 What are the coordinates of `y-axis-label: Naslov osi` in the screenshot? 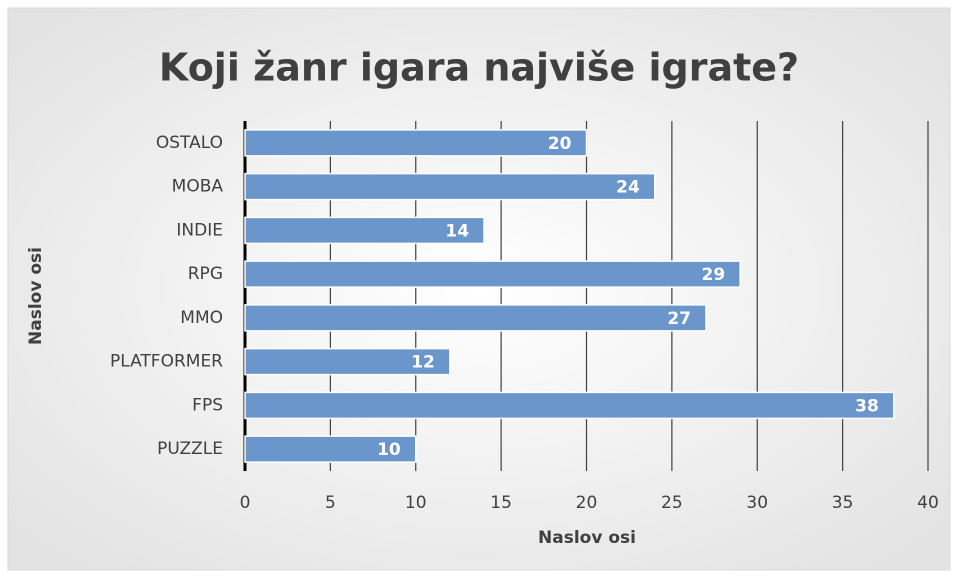 It's located at (36, 296).